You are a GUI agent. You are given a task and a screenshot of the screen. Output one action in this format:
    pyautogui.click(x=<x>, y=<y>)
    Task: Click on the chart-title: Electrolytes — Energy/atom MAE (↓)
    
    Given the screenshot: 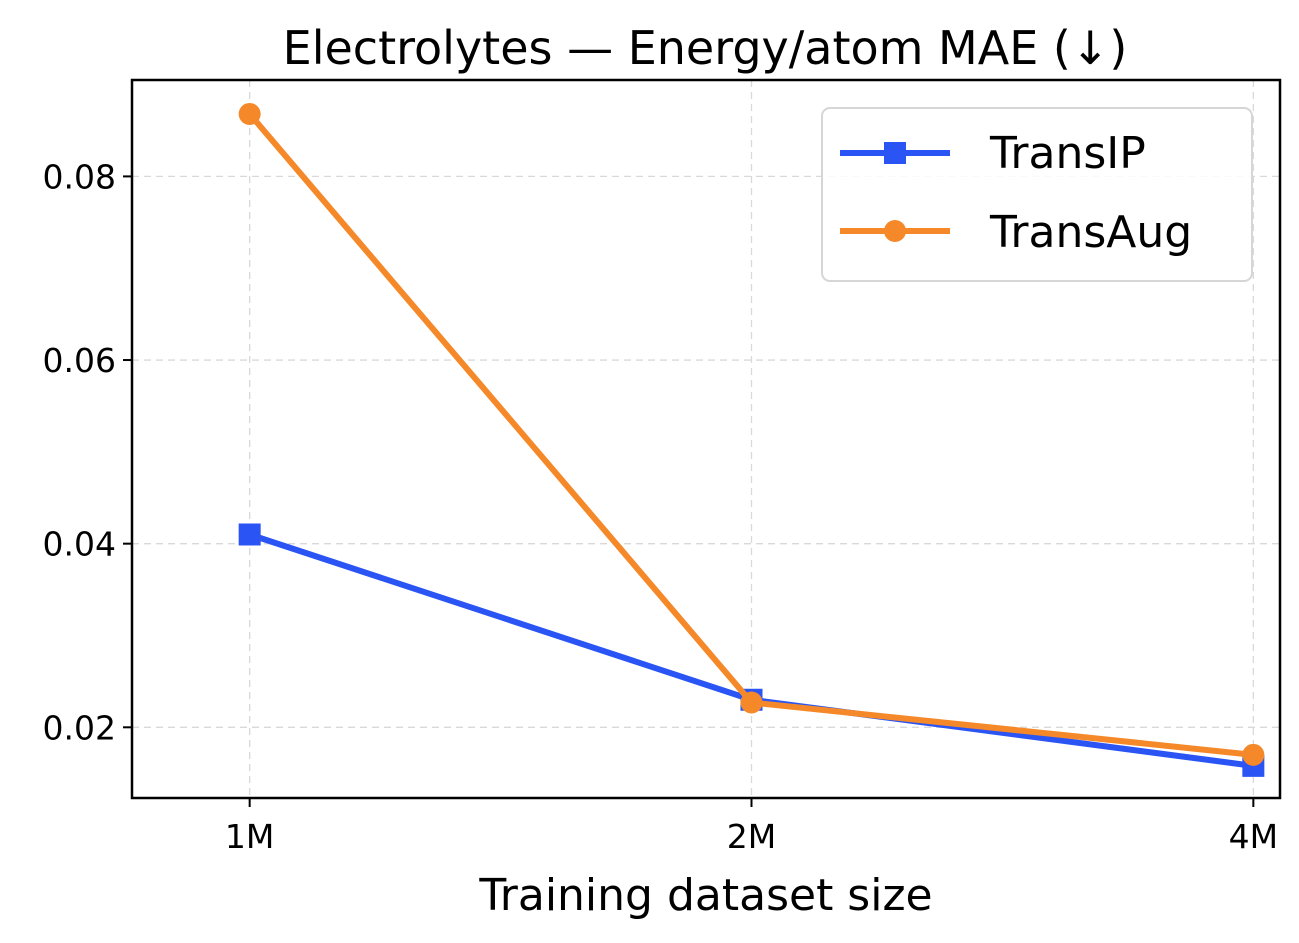 What is the action you would take?
    pyautogui.click(x=705, y=48)
    